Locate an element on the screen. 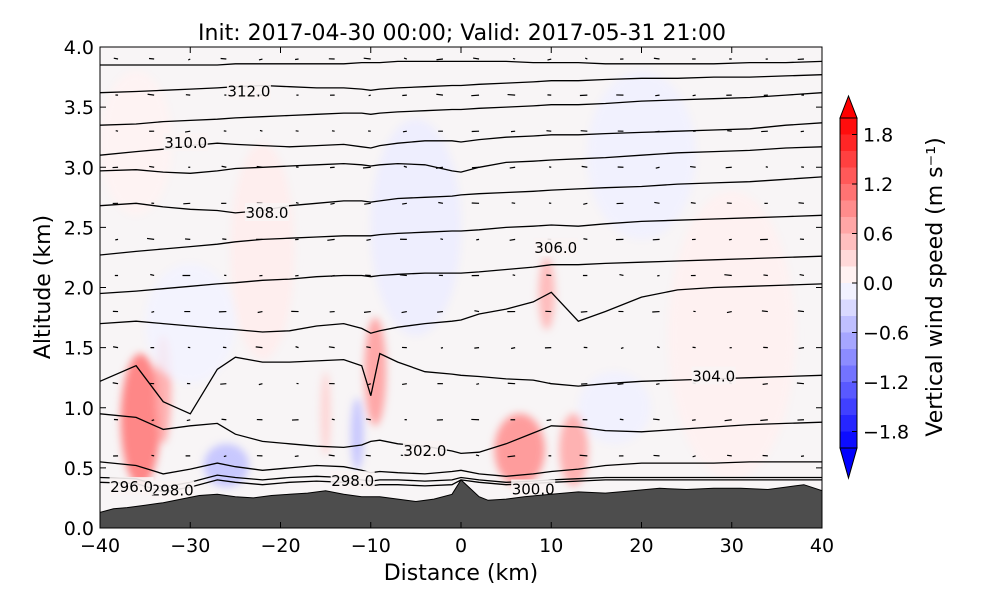 The height and width of the screenshot is (600, 1000). y-tick-label: 1.0 is located at coordinates (79, 409).